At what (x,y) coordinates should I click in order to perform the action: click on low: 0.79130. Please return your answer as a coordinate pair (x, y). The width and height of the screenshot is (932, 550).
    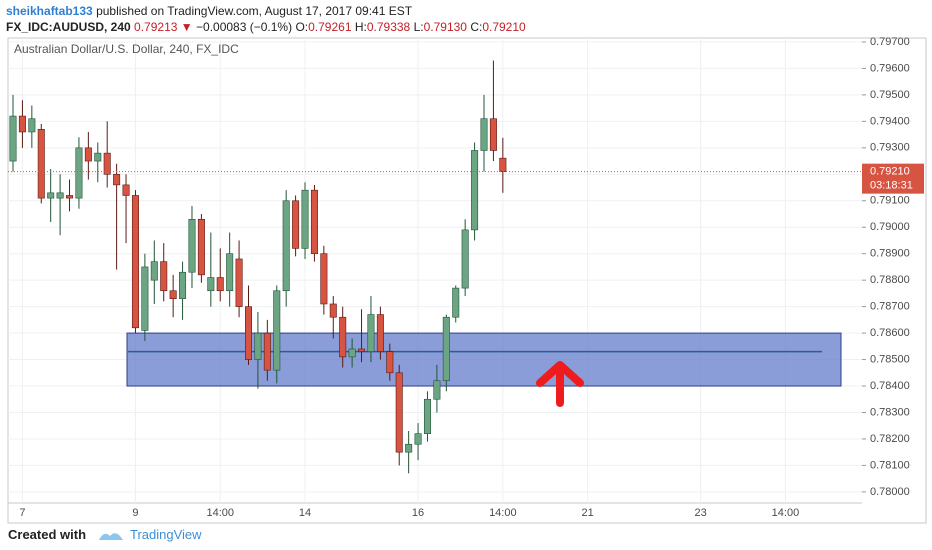
    Looking at the image, I should click on (445, 27).